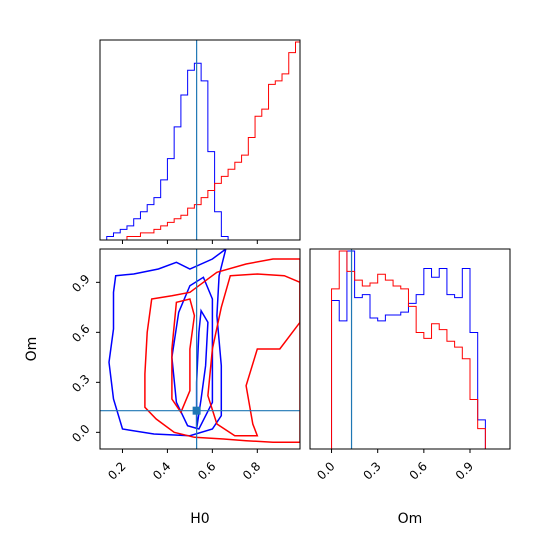 This screenshot has width=550, height=550. What do you see at coordinates (80, 383) in the screenshot?
I see `y-tick-label: 0.3` at bounding box center [80, 383].